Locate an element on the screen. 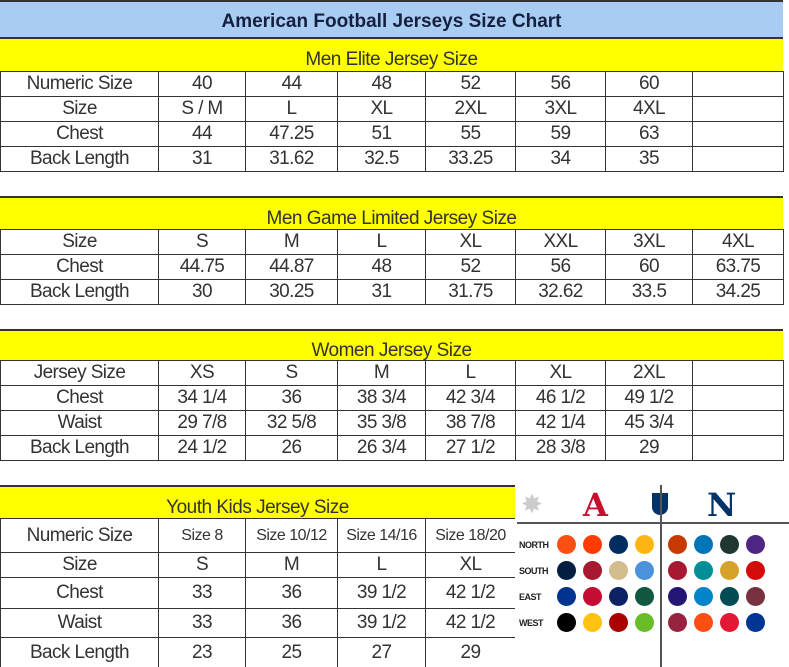 Image resolution: width=789 pixels, height=667 pixels. table-cell: 45 3/4 is located at coordinates (649, 423).